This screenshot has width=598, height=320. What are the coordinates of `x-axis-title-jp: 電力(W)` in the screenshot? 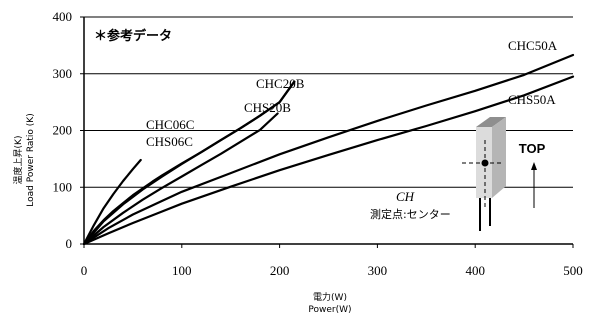 It's located at (330, 297).